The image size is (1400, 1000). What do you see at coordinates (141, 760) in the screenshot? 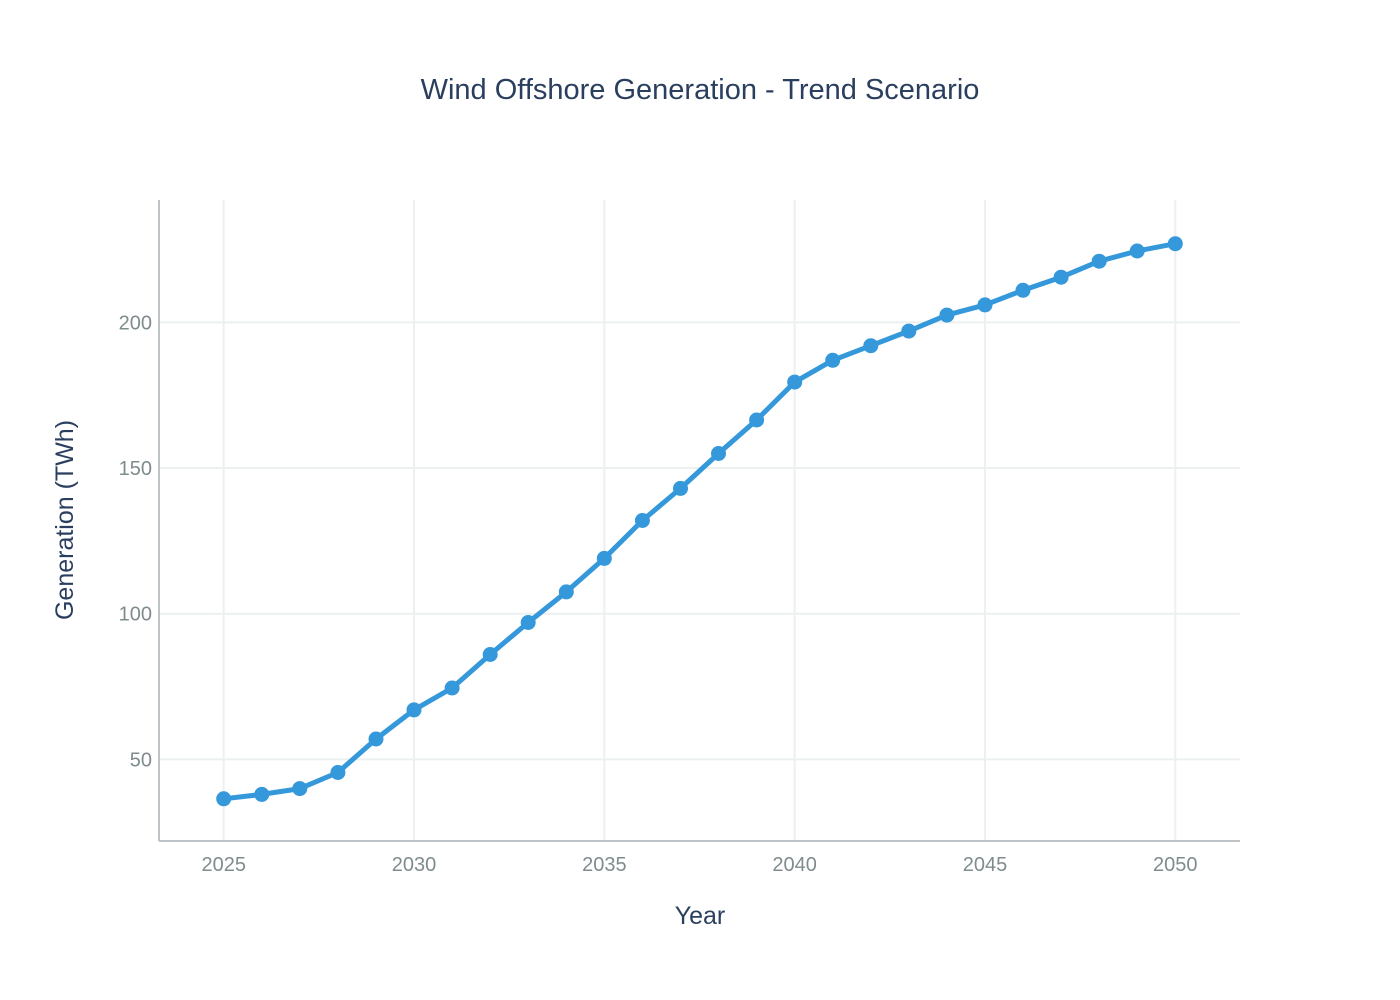
I see `y-tick-label: 50` at bounding box center [141, 760].